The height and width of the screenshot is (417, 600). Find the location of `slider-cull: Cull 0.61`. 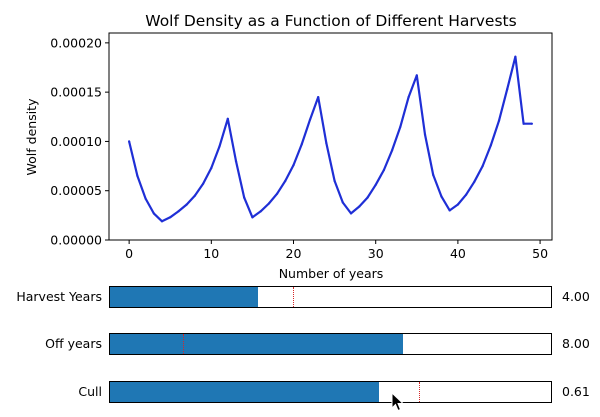

slider-cull: Cull 0.61 is located at coordinates (300, 393).